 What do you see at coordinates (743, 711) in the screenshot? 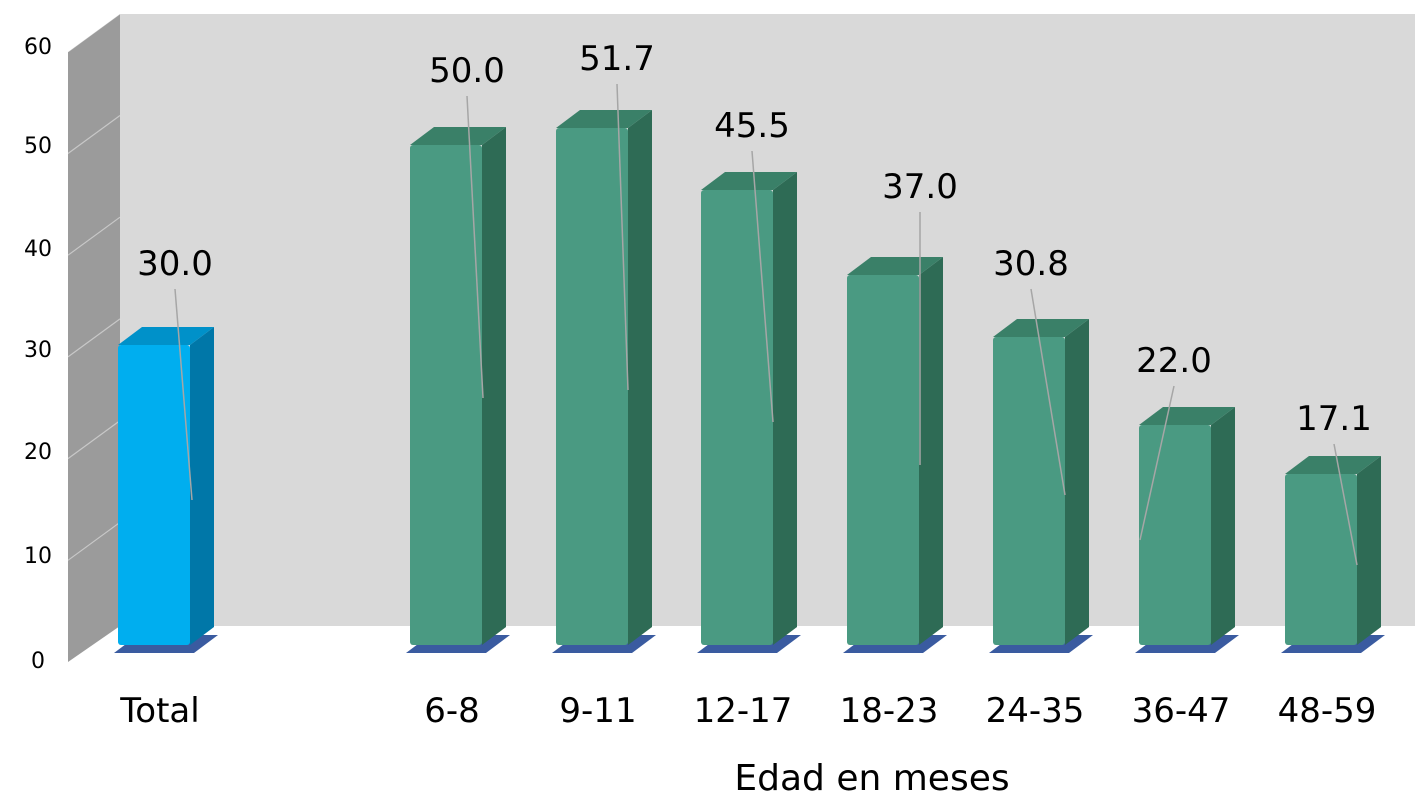
I see `x-tick-label: 12-17` at bounding box center [743, 711].